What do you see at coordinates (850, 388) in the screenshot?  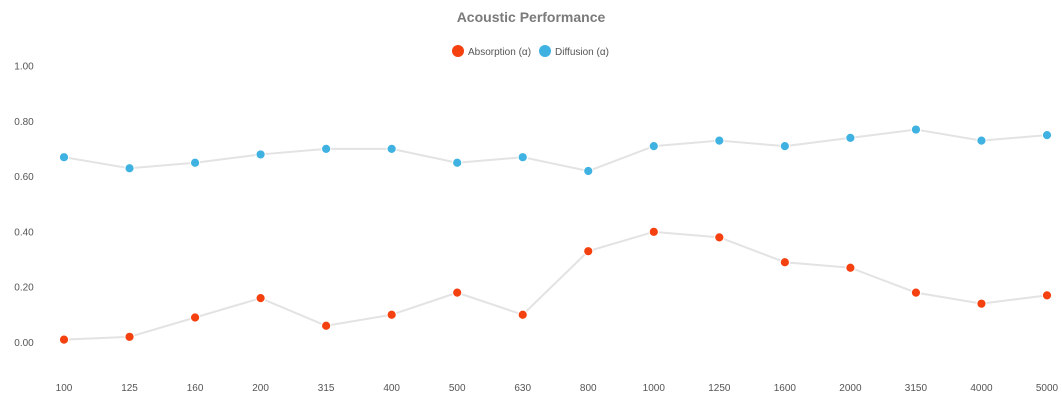 I see `x-tick-label: 2000` at bounding box center [850, 388].